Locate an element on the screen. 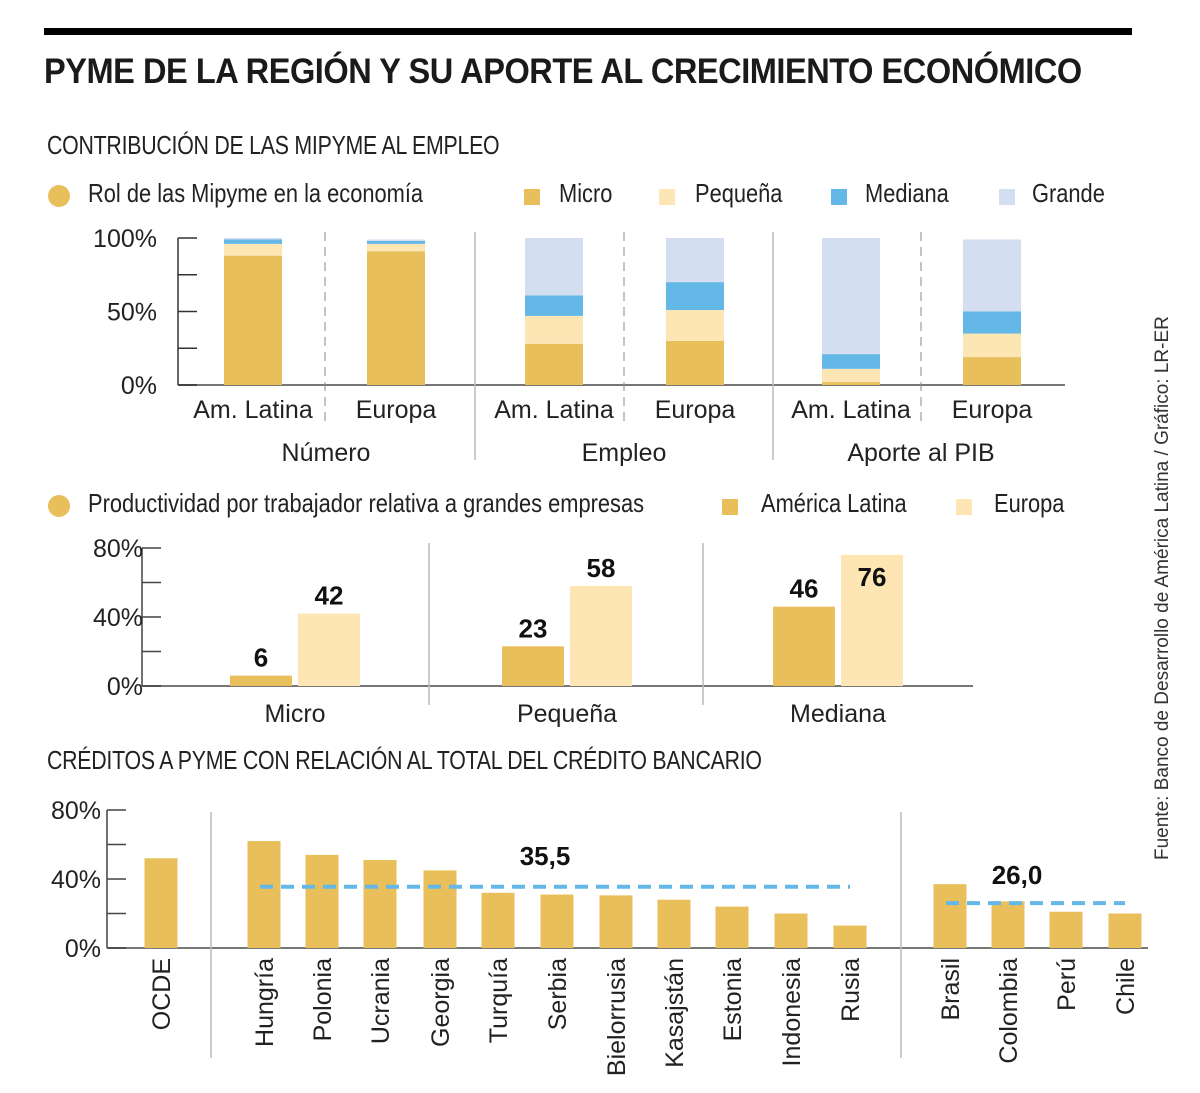 Image resolution: width=1200 pixels, height=1093 pixels. bar-perú is located at coordinates (1066, 929).